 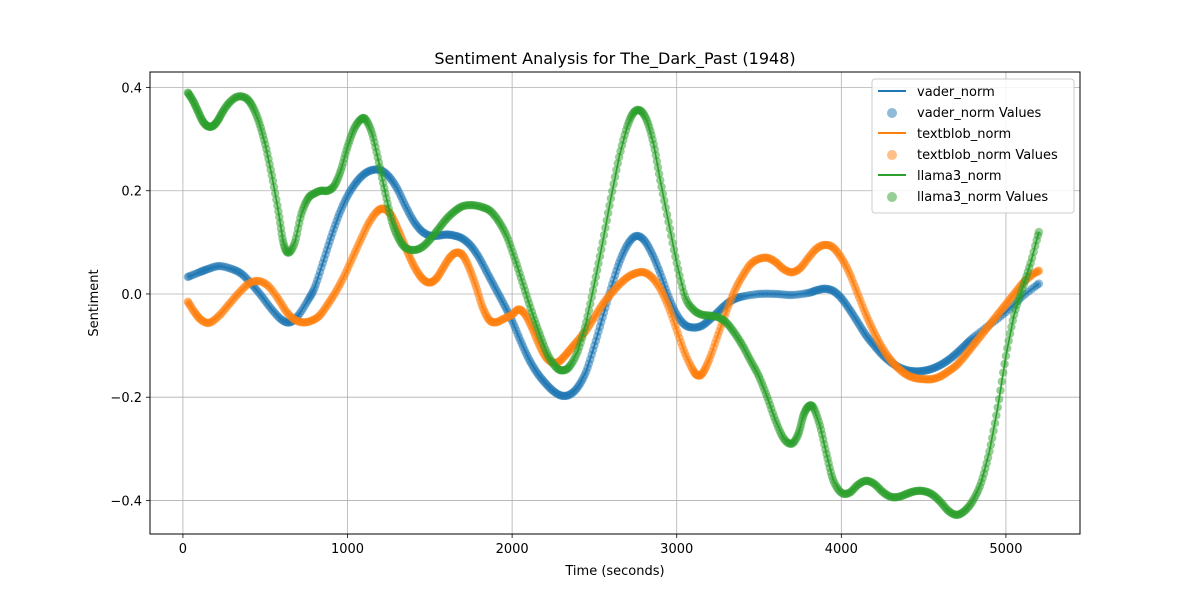 I want to click on y-tick-label: −0.4, so click(x=126, y=501).